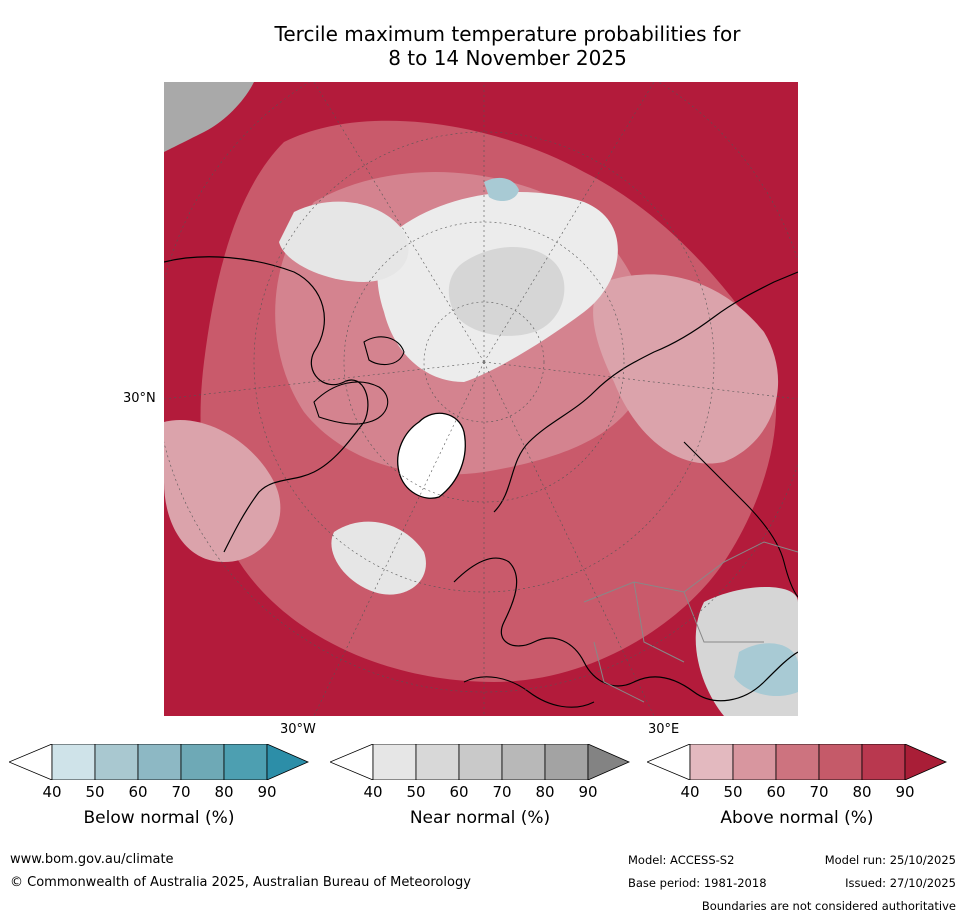  Describe the element at coordinates (159, 818) in the screenshot. I see `below-normal-label: Below normal (%)` at that location.